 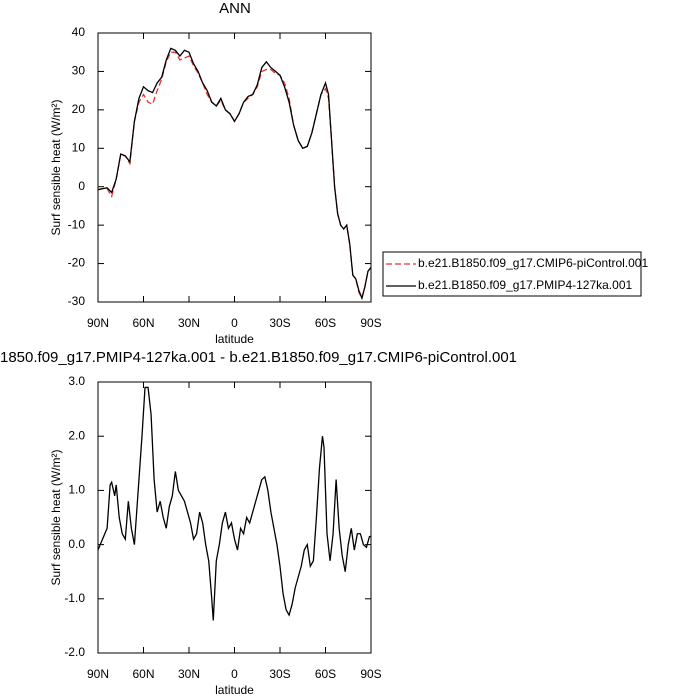 I want to click on y-tick-label: 30, so click(x=79, y=71).